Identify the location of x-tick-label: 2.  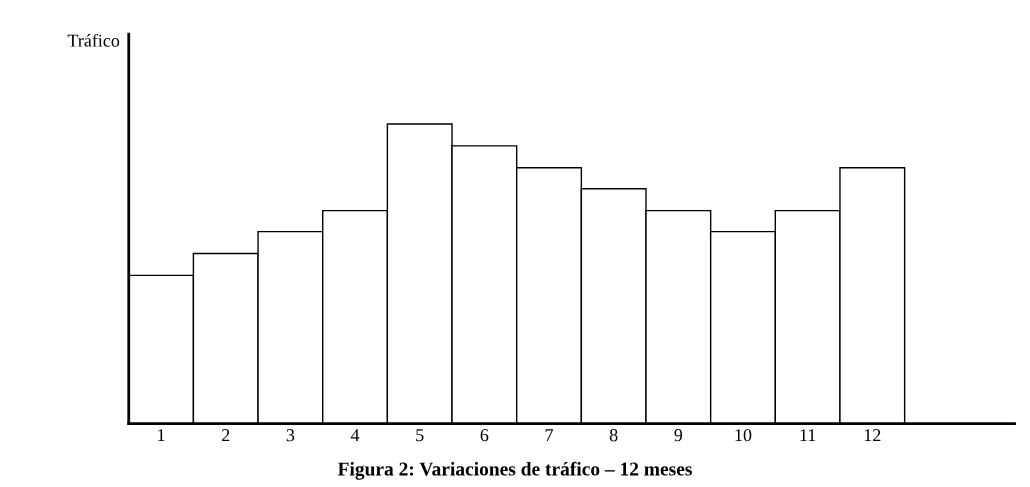
(226, 435).